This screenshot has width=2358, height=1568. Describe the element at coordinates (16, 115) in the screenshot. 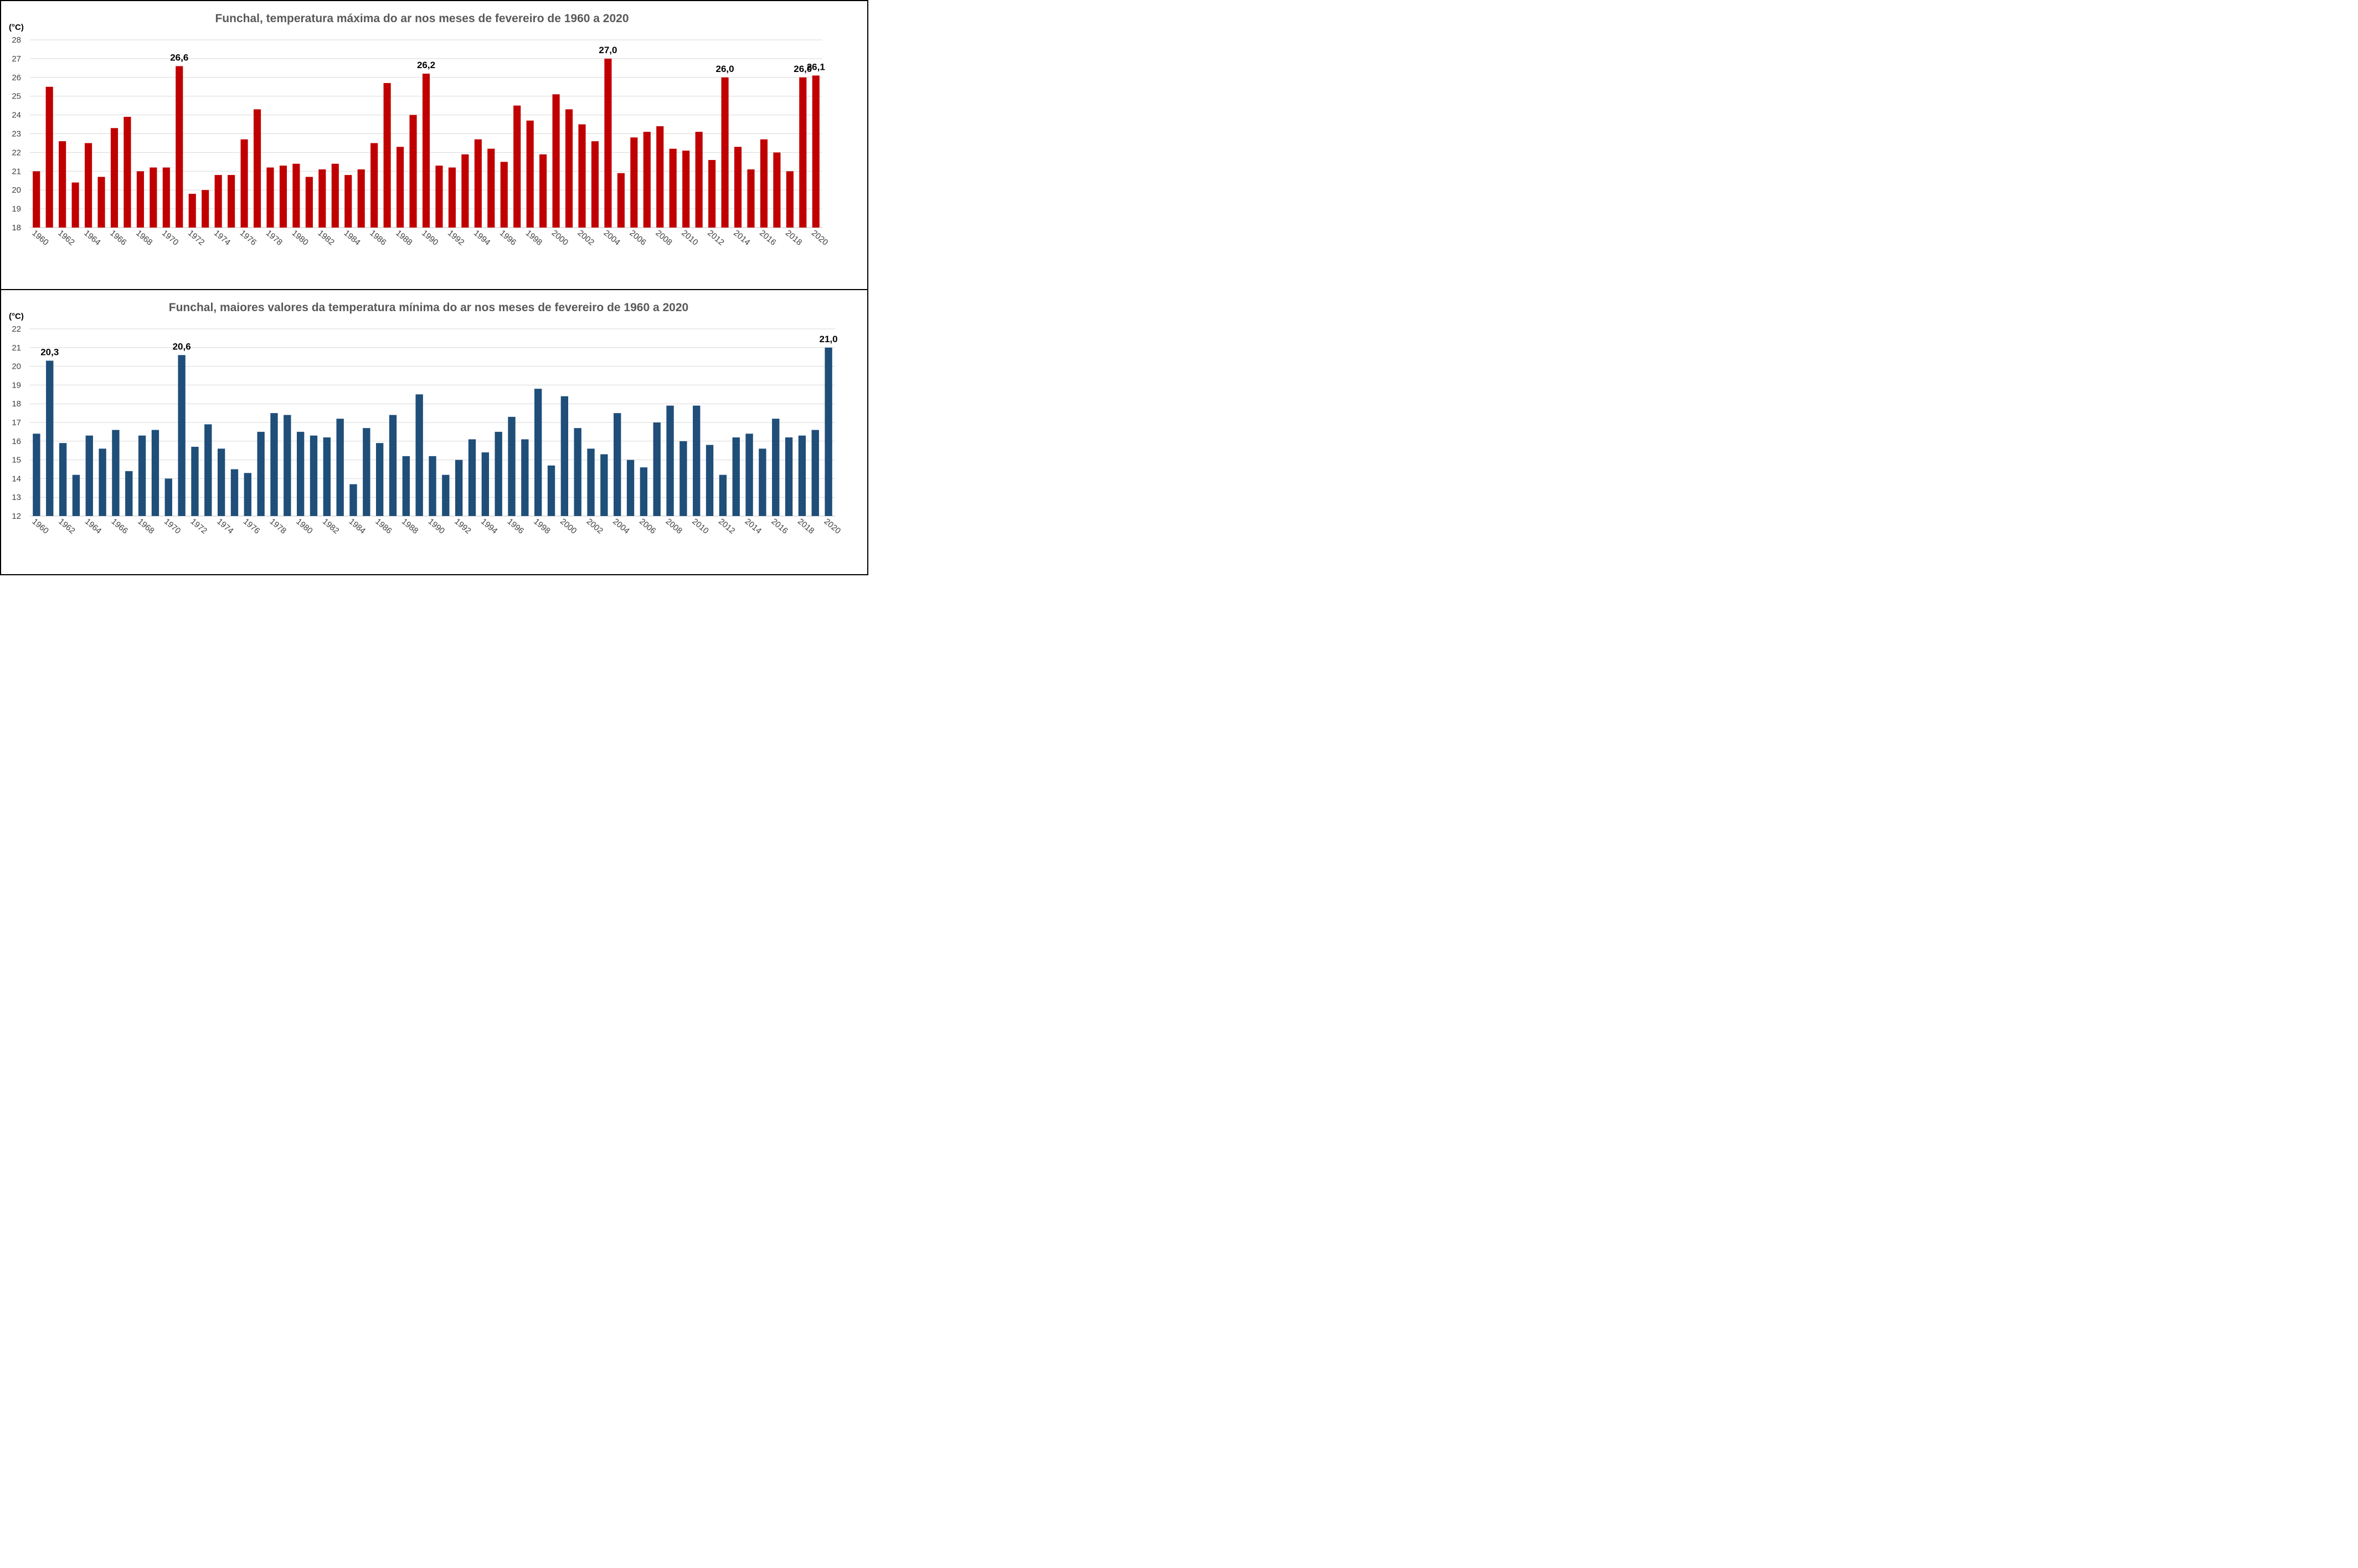

I see `y-tick-label: 24` at that location.